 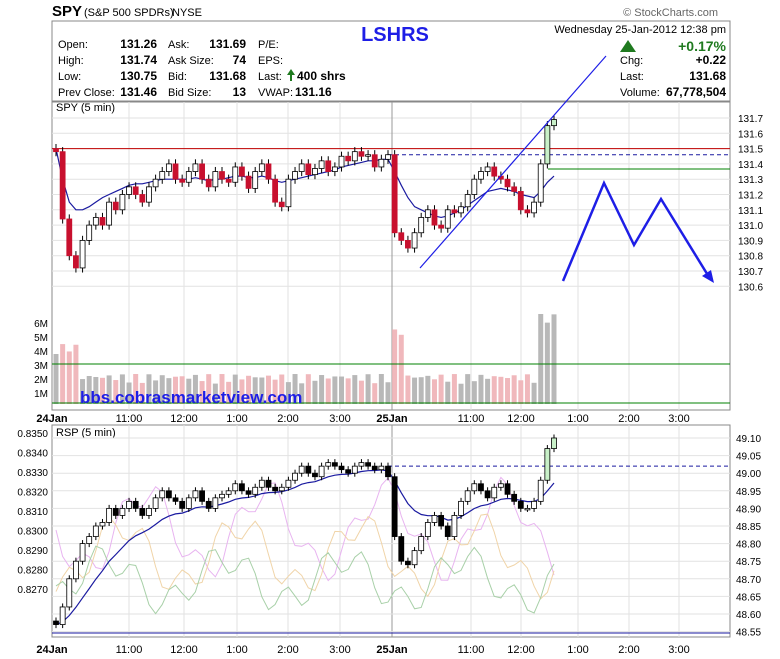 What do you see at coordinates (750, 226) in the screenshot?
I see `price-axis-tick: 131.0` at bounding box center [750, 226].